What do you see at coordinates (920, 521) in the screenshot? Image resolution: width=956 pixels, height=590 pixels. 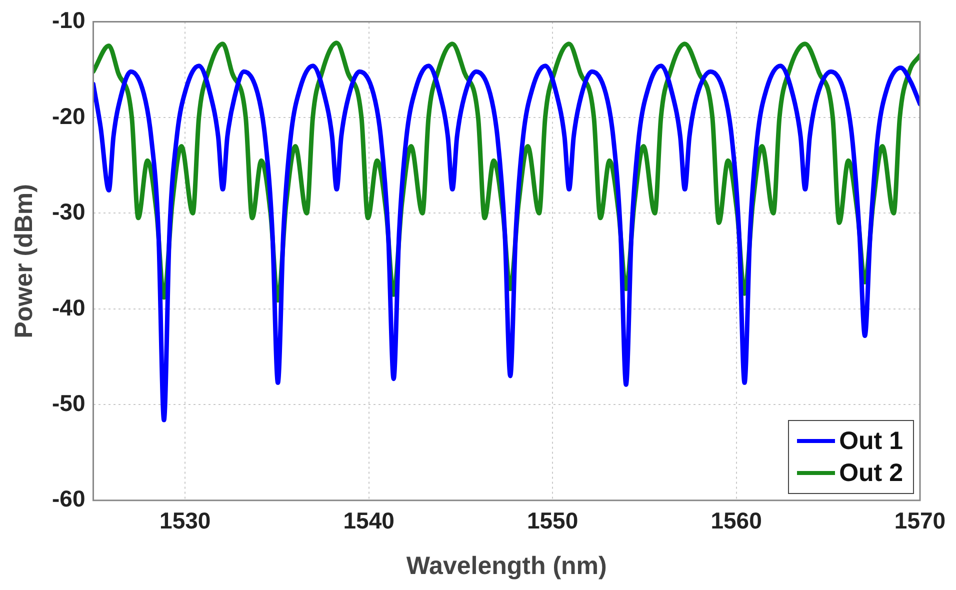 I see `x-tick-label: 1570` at bounding box center [920, 521].